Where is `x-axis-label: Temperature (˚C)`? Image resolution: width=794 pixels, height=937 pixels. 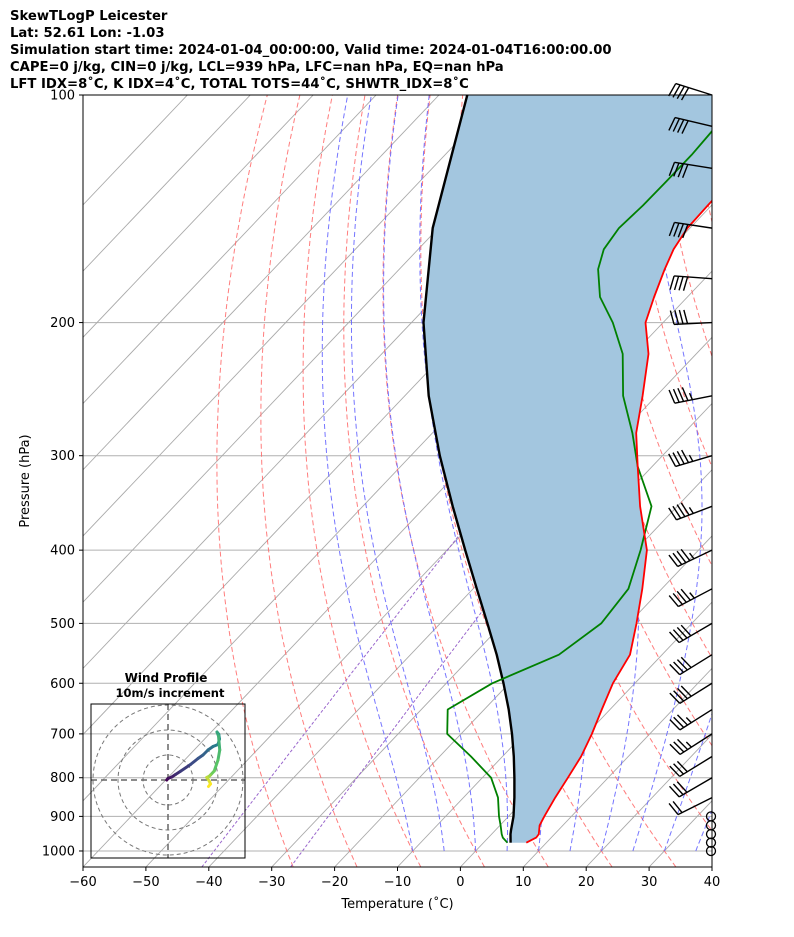 x-axis-label: Temperature (˚C) is located at coordinates (396, 904).